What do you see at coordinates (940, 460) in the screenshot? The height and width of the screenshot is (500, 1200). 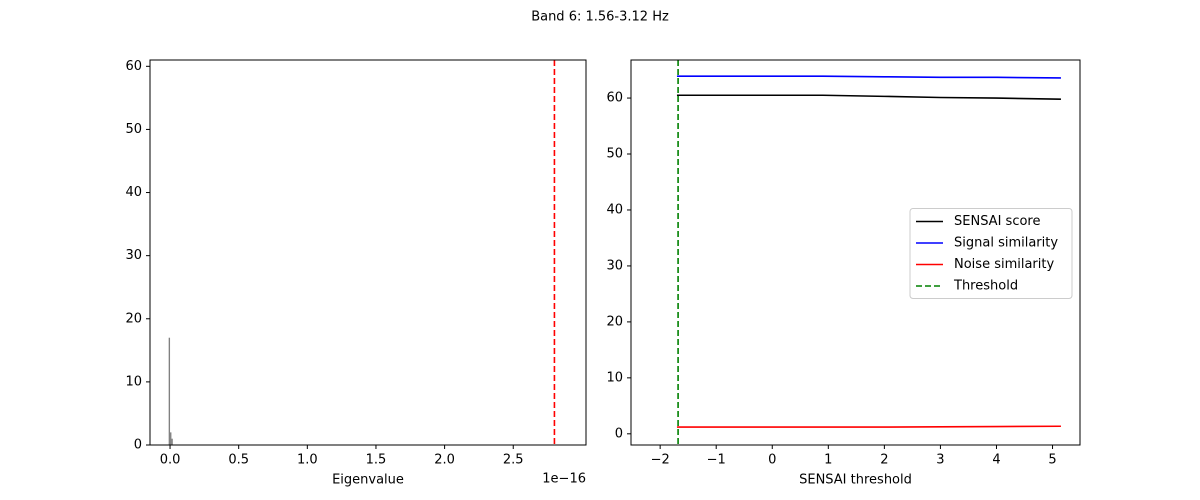 I see `x-tick-label: 3` at bounding box center [940, 460].